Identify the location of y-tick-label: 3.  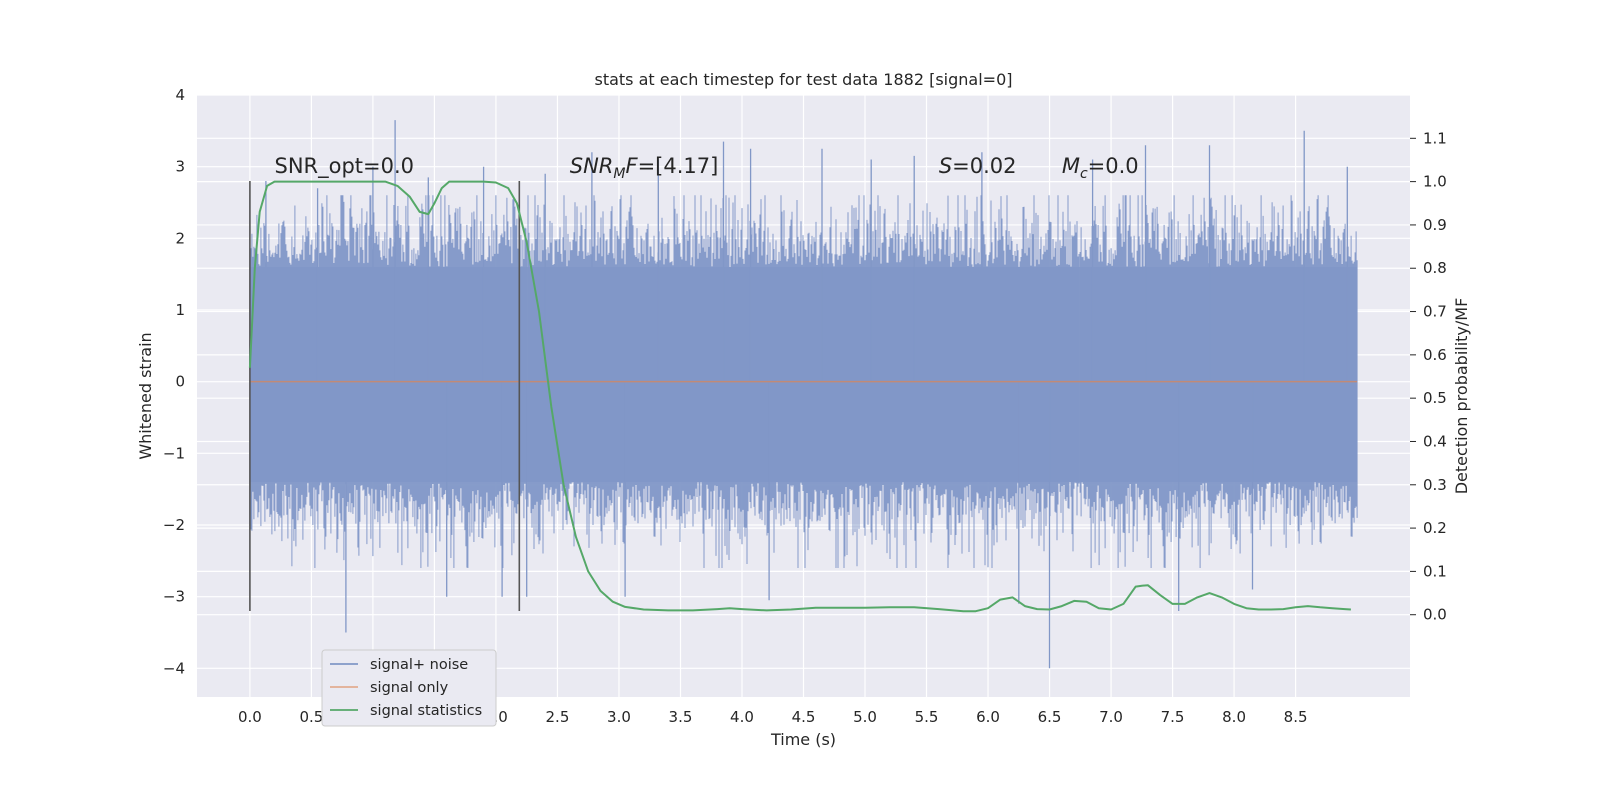
(180, 167).